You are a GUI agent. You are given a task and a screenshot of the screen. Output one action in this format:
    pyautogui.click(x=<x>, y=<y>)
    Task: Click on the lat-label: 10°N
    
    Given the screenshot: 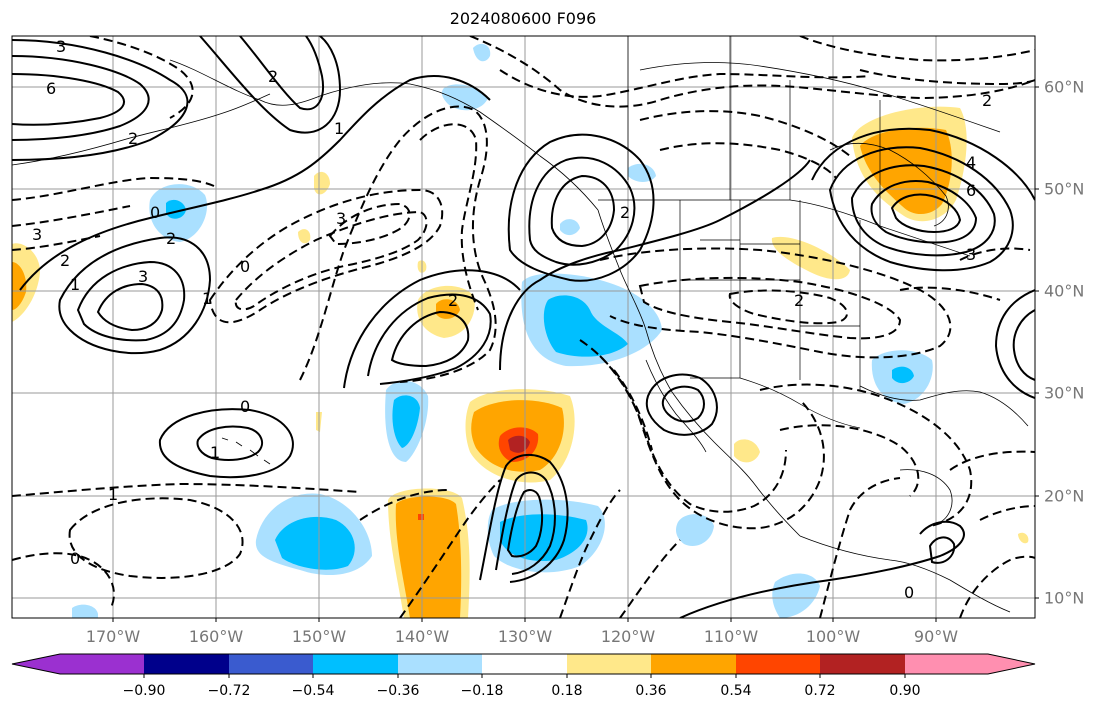 What is the action you would take?
    pyautogui.click(x=1064, y=598)
    